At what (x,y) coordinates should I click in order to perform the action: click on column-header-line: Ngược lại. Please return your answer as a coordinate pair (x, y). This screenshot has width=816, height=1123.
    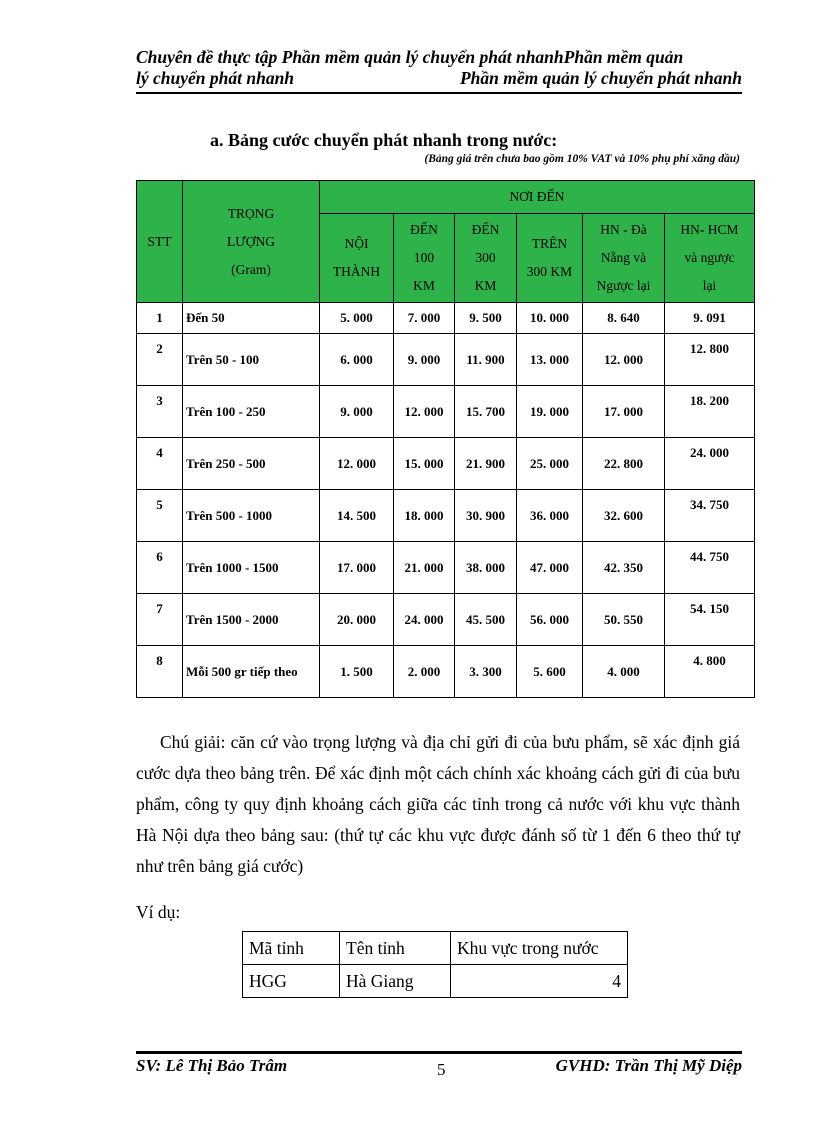
    Looking at the image, I should click on (623, 285).